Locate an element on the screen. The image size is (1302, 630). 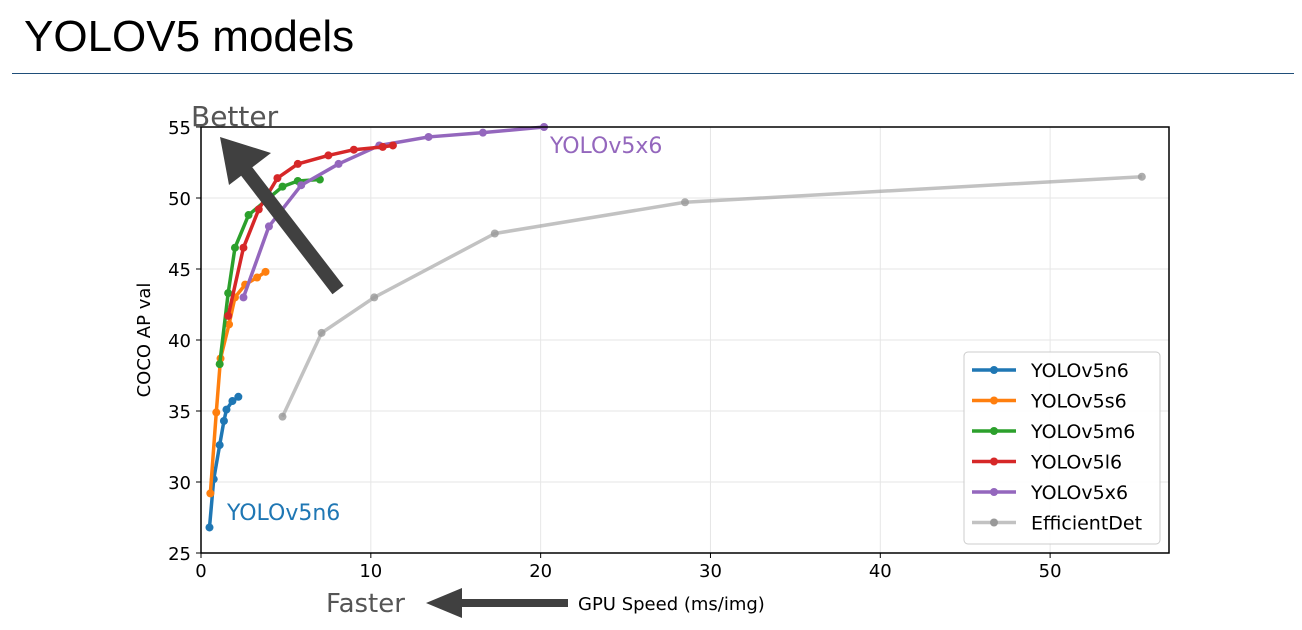
series-line-yolov5x6 is located at coordinates (393, 211).